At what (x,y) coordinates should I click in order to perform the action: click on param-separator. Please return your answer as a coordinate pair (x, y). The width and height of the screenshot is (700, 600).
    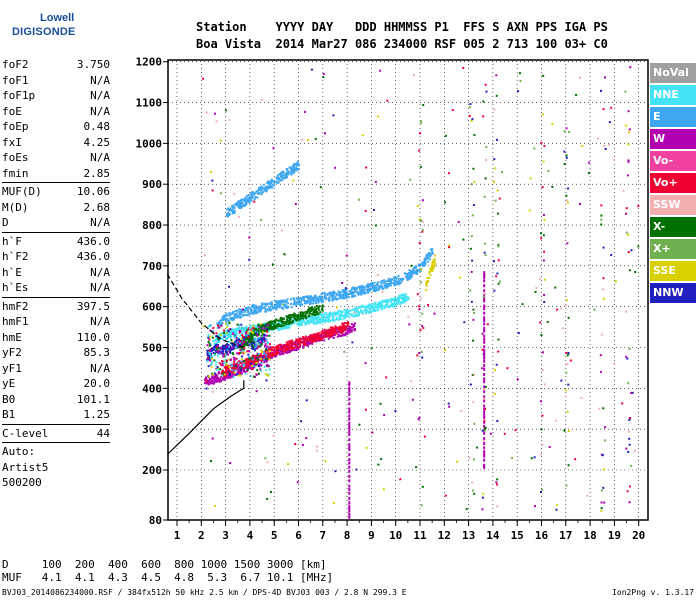
    Looking at the image, I should click on (56, 182).